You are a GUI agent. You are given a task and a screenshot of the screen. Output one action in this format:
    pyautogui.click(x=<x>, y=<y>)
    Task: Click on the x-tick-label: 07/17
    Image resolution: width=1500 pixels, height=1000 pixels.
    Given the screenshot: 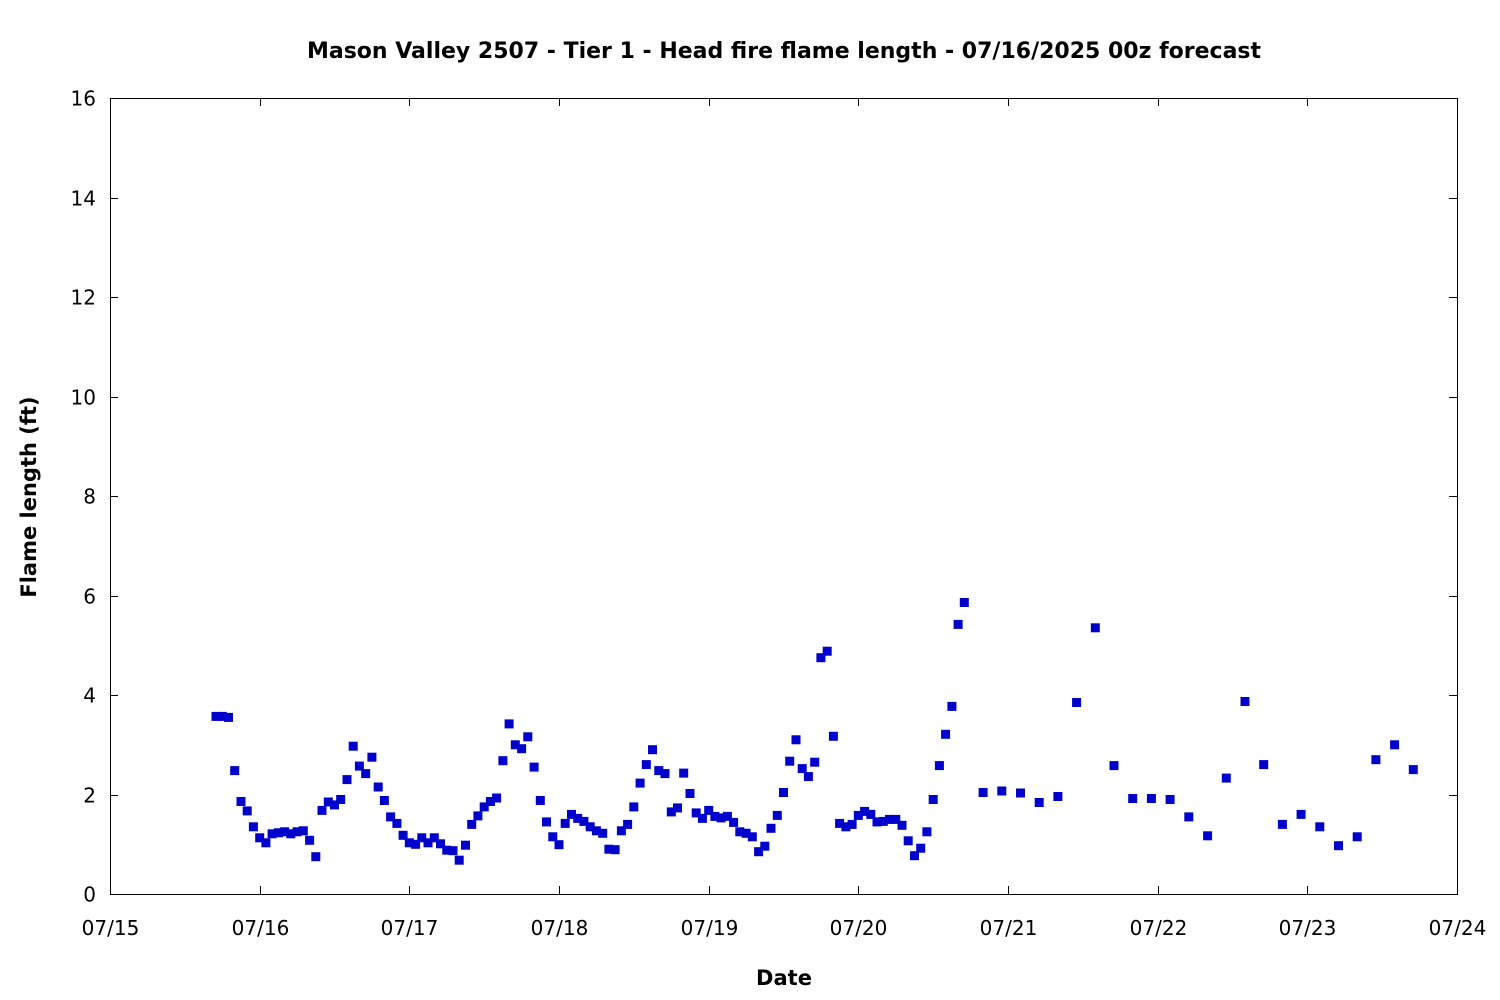 What is the action you would take?
    pyautogui.click(x=410, y=928)
    